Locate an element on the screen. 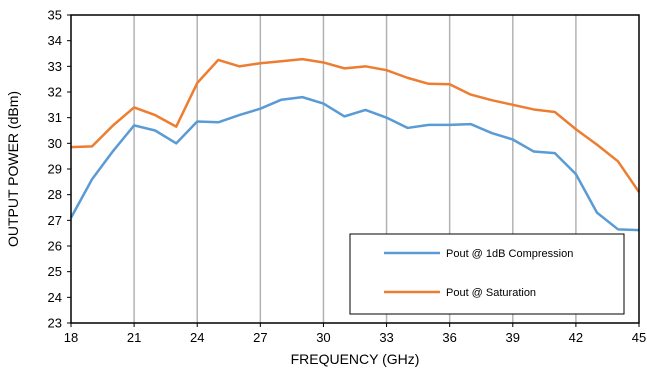  x-axis-title: FREQUENCY (GHz) is located at coordinates (355, 359).